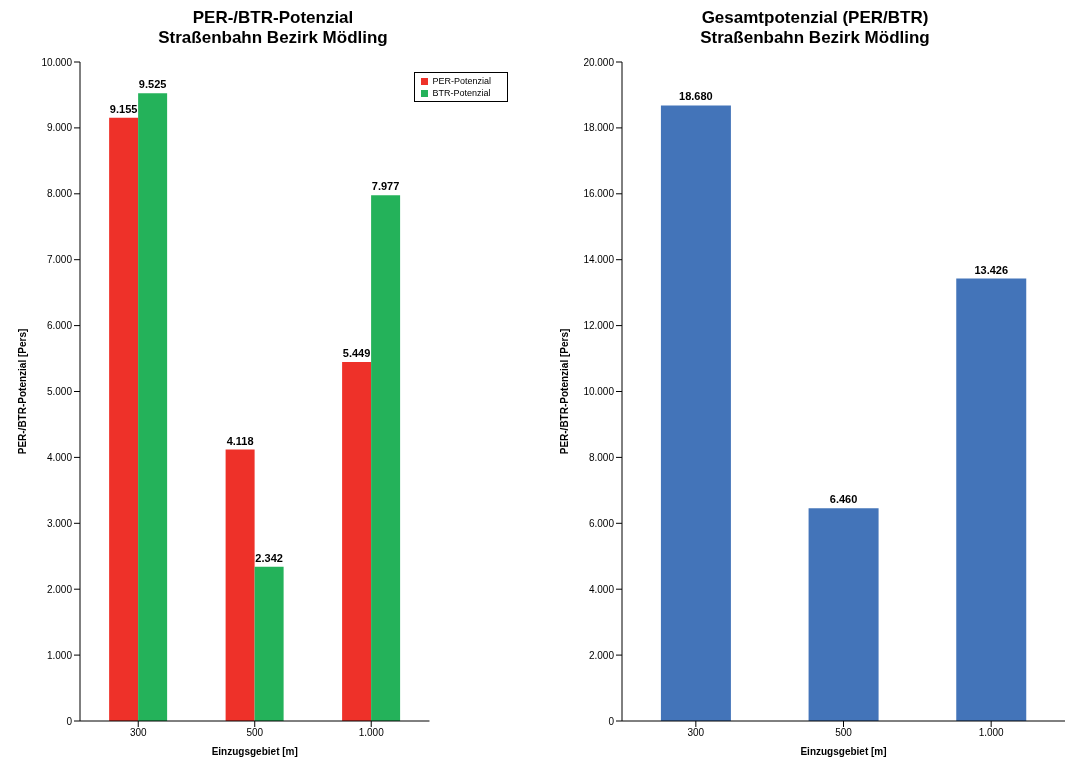 This screenshot has height=776, width=1083. I want to click on y-tick-label: 20.000, so click(599, 62).